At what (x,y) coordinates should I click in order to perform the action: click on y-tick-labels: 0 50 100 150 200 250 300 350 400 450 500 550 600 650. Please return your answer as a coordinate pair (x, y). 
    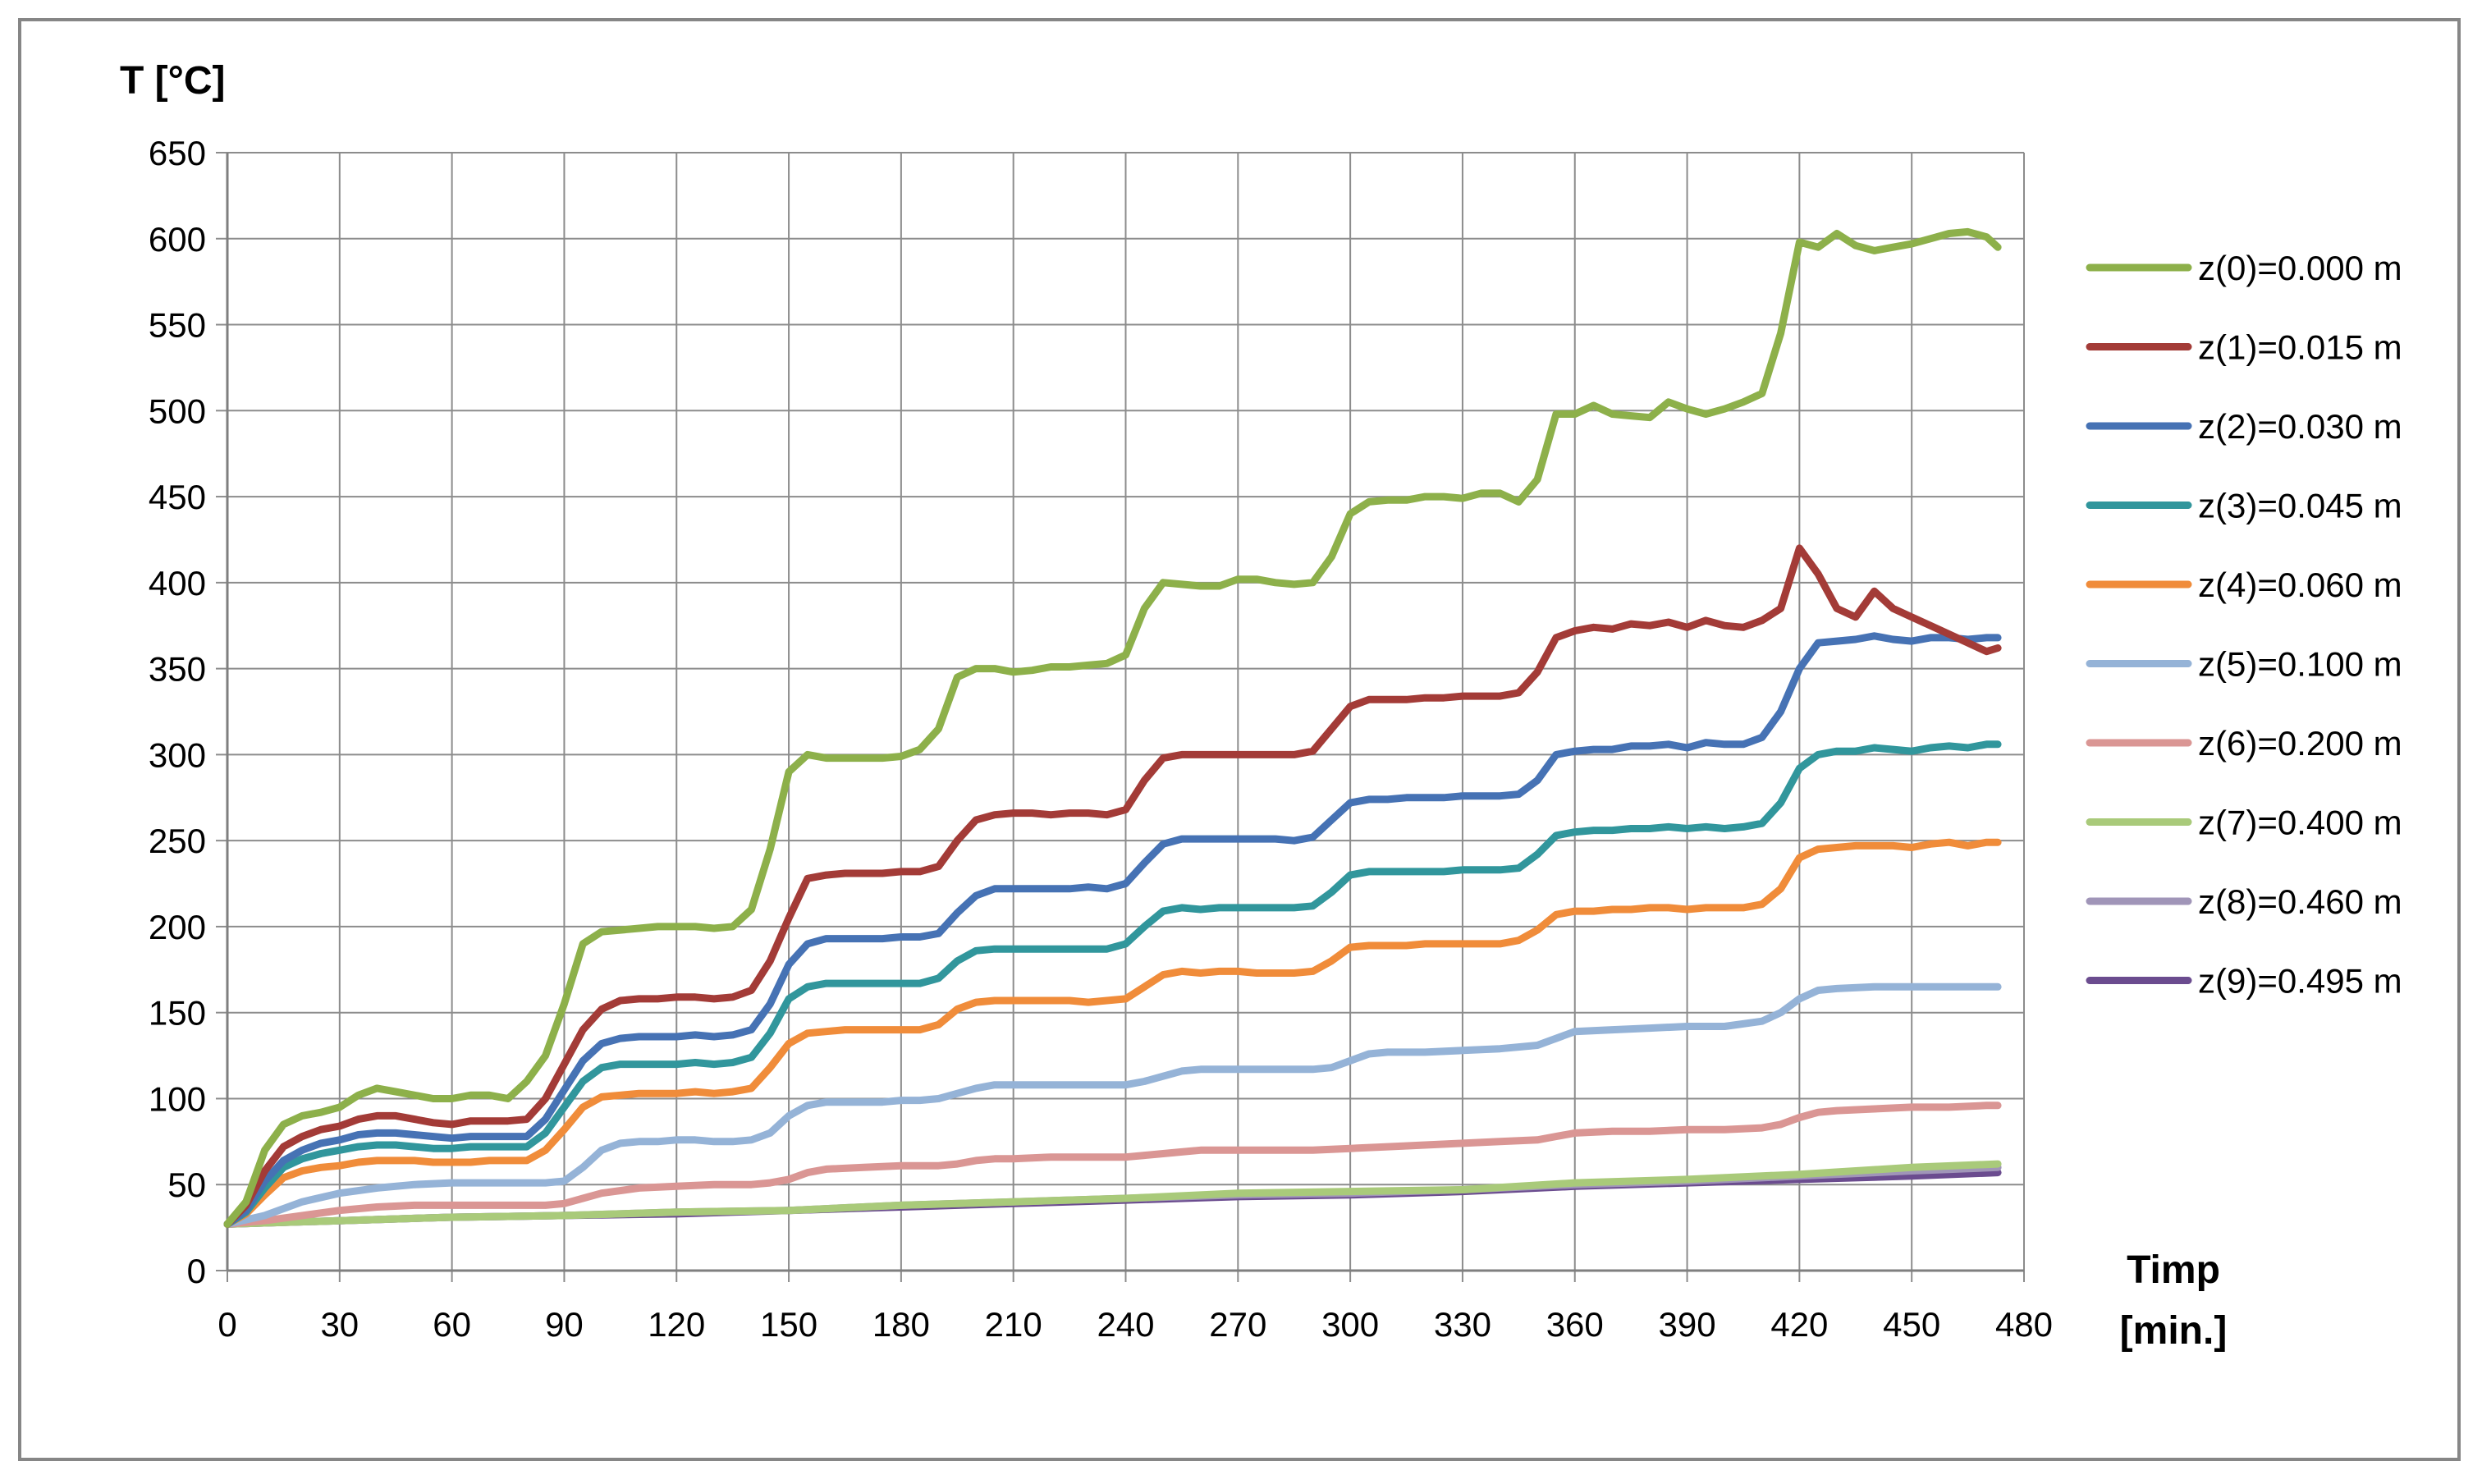
    Looking at the image, I should click on (177, 712).